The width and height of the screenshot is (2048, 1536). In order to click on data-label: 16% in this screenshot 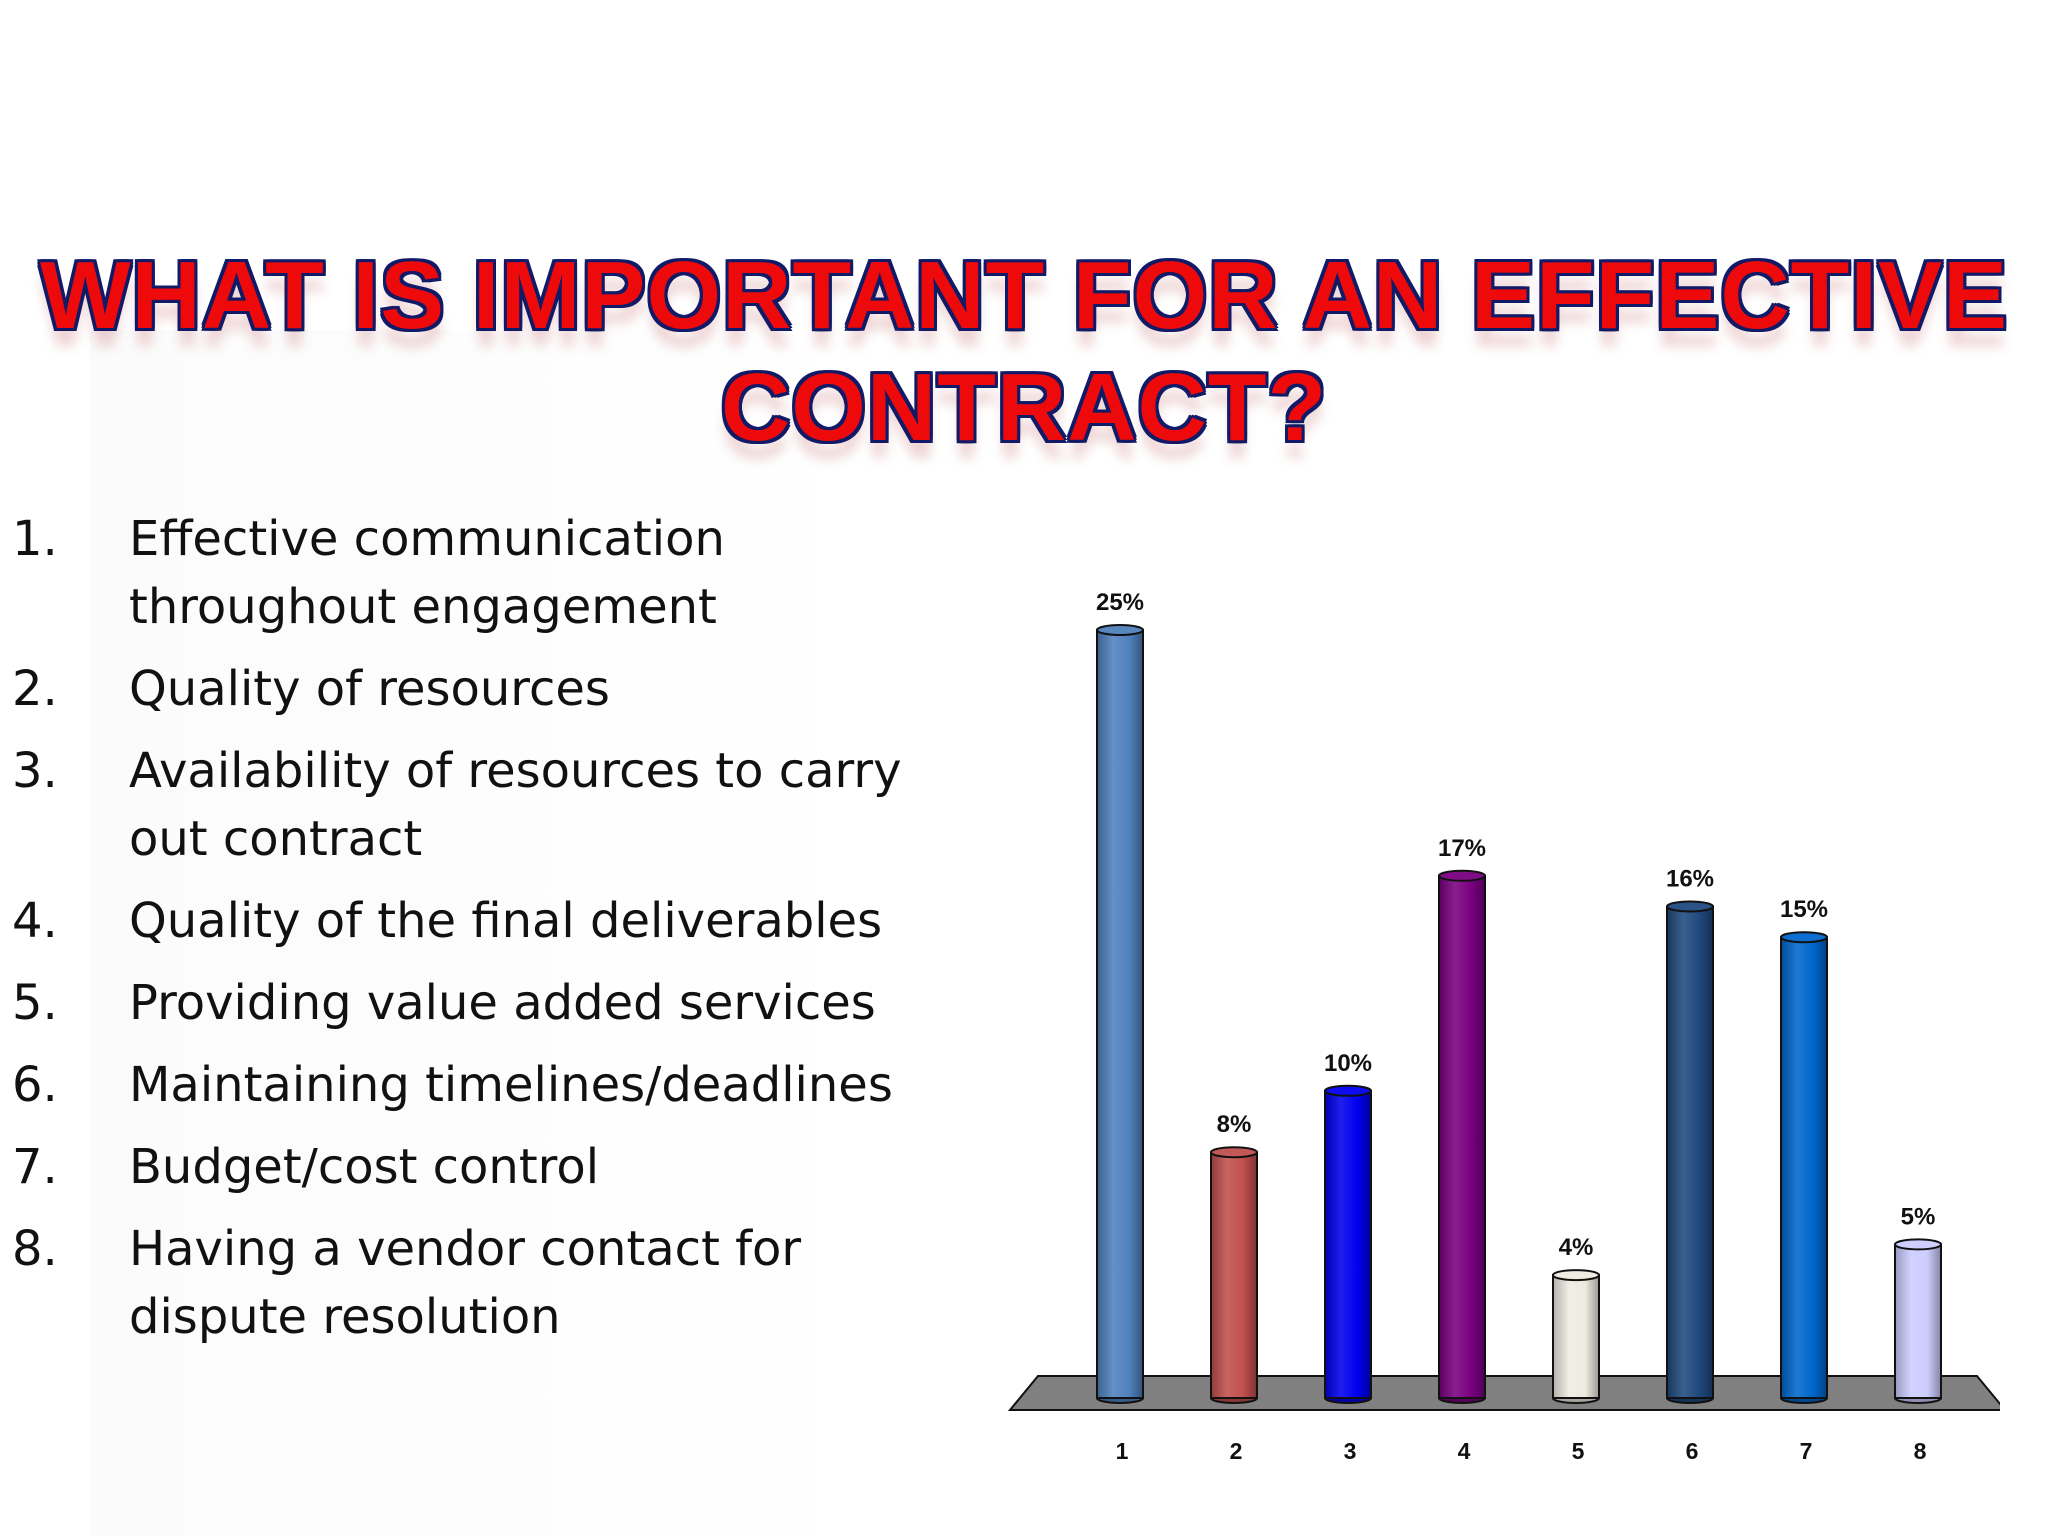, I will do `click(1690, 878)`.